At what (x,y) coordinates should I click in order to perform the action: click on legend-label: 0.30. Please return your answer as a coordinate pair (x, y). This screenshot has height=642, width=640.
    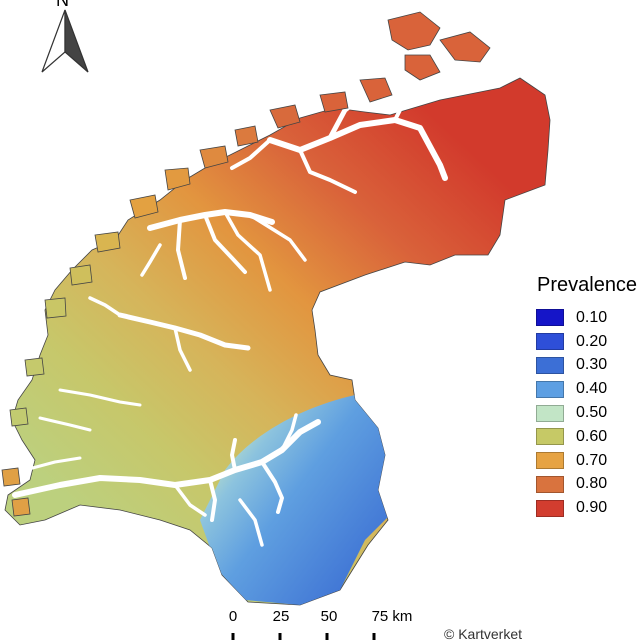
    Looking at the image, I should click on (592, 365).